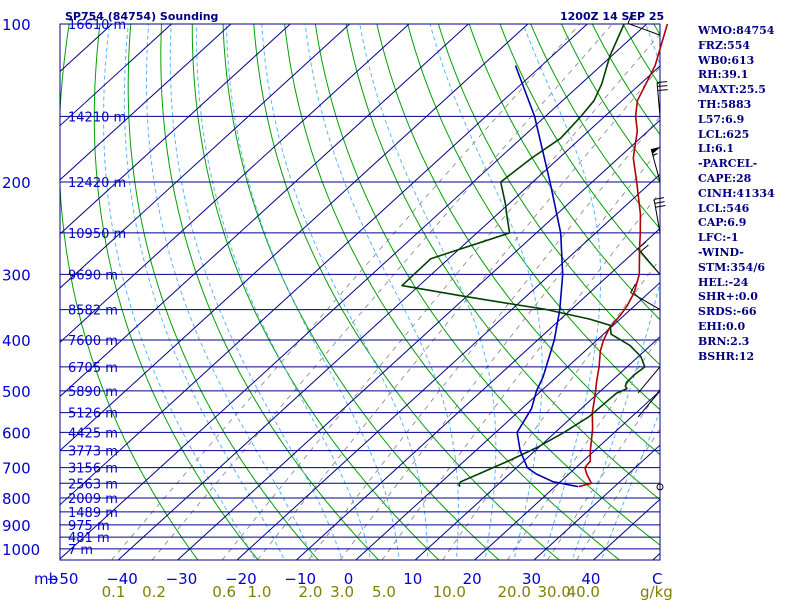 This screenshot has width=800, height=600. Describe the element at coordinates (726, 60) in the screenshot. I see `index-item: WB0:613` at that location.